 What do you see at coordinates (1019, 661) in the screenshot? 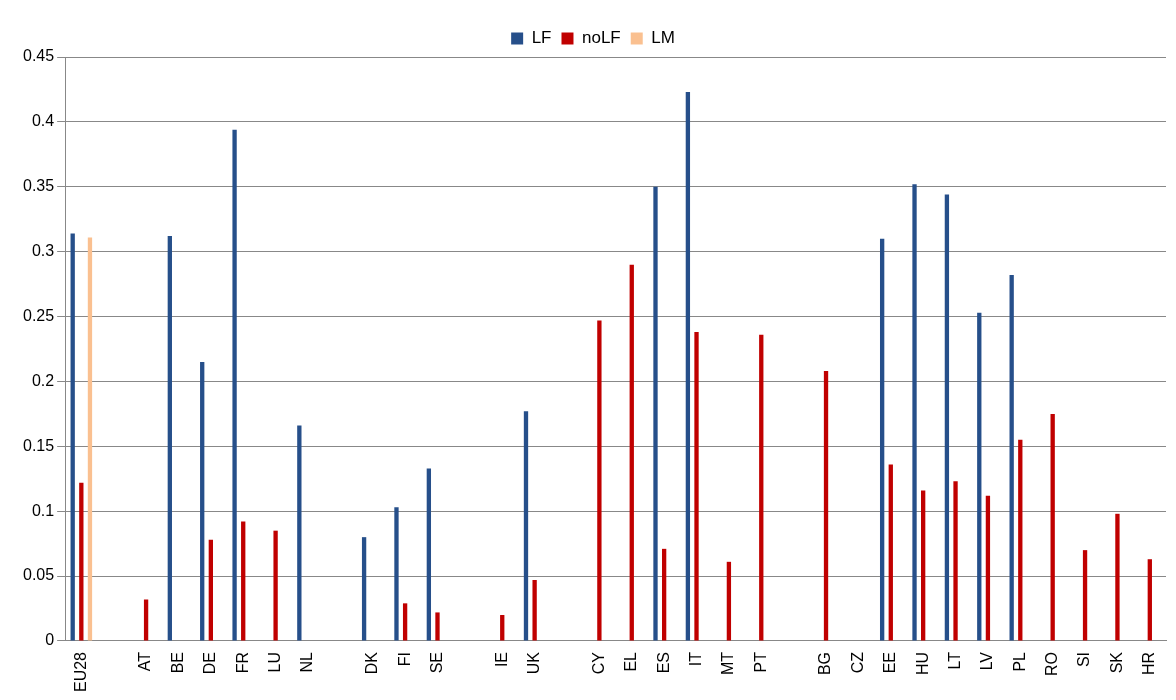
I see `x-tick-label: PL` at bounding box center [1019, 661].